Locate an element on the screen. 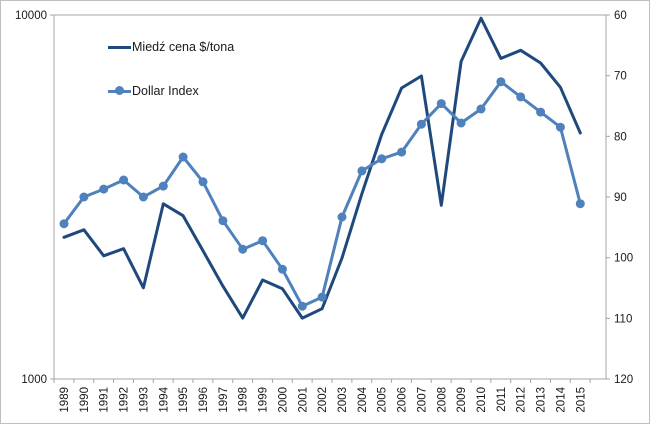 The image size is (650, 424). legend: Miedź cena $/tona Dollar Index is located at coordinates (171, 69).